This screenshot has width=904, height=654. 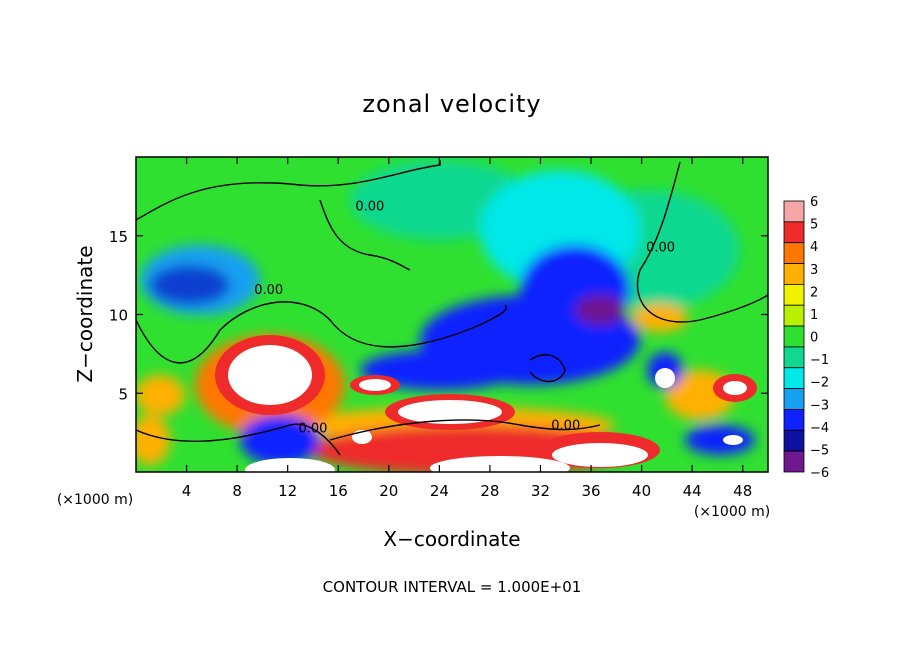 I want to click on colorbar-label: 4, so click(x=814, y=247).